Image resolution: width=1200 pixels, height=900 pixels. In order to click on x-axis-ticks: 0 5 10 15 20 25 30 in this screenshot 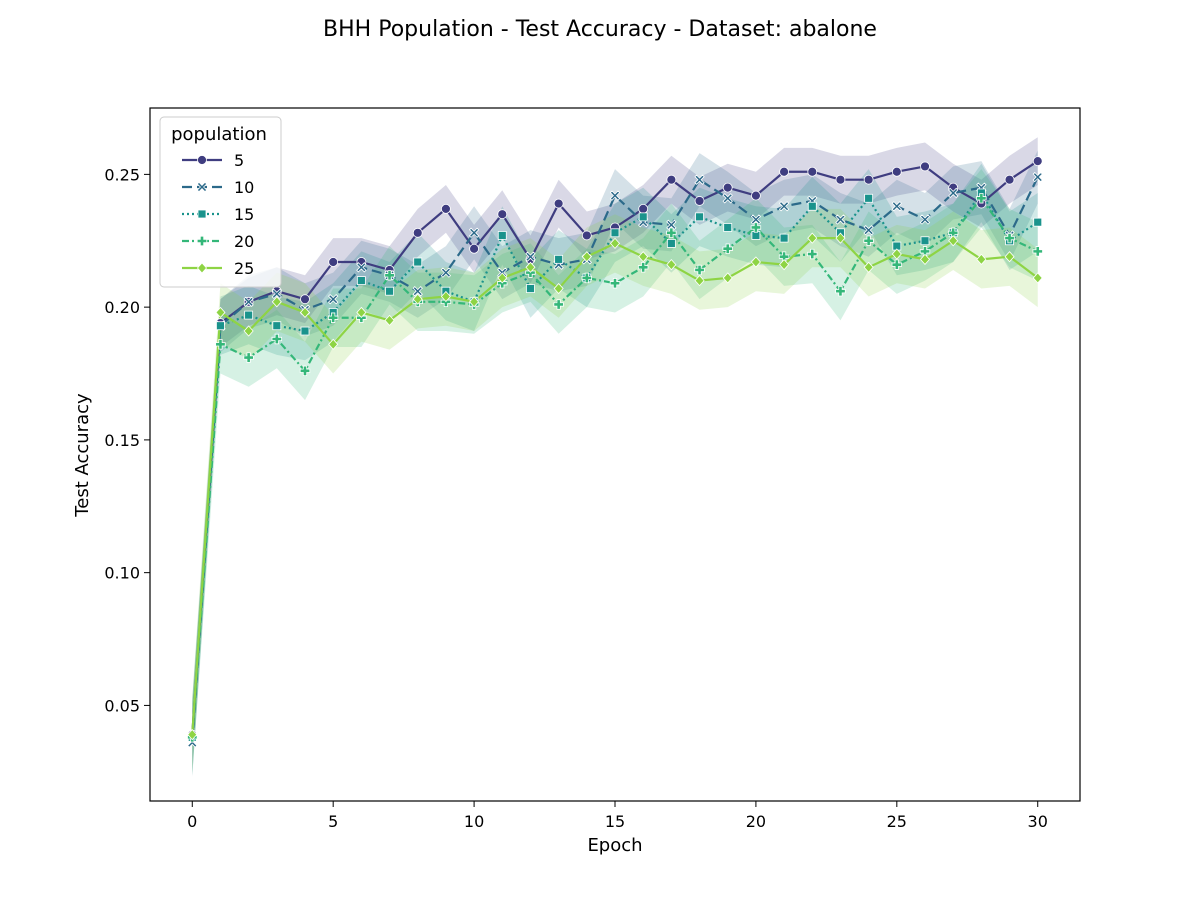, I will do `click(617, 816)`.